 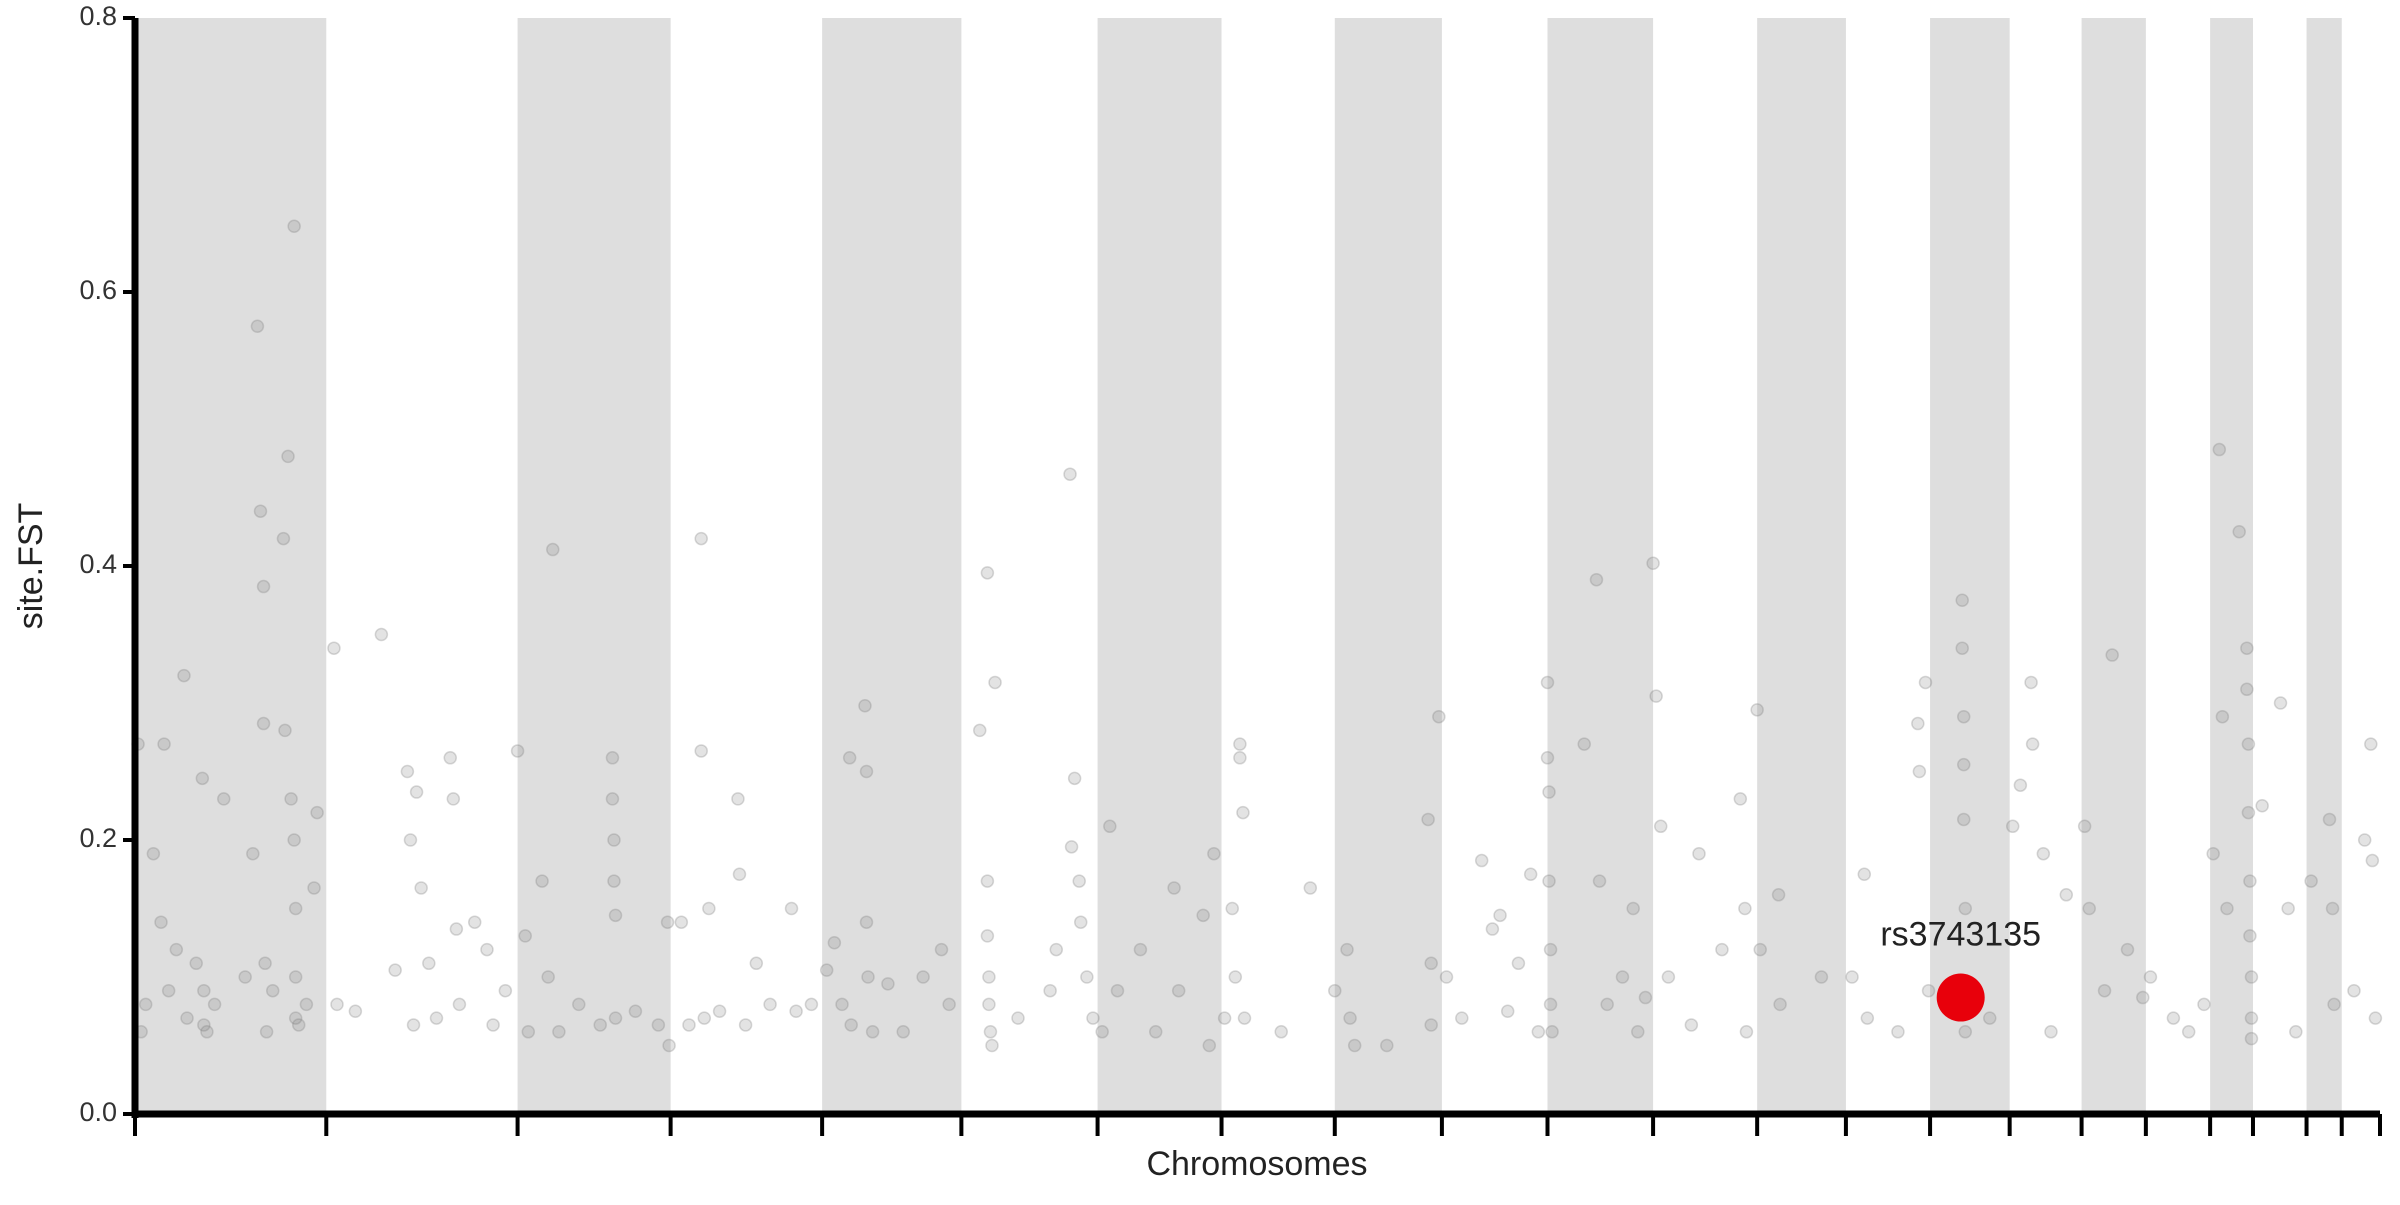 I want to click on y-tick-label: 0.4, so click(x=98, y=564).